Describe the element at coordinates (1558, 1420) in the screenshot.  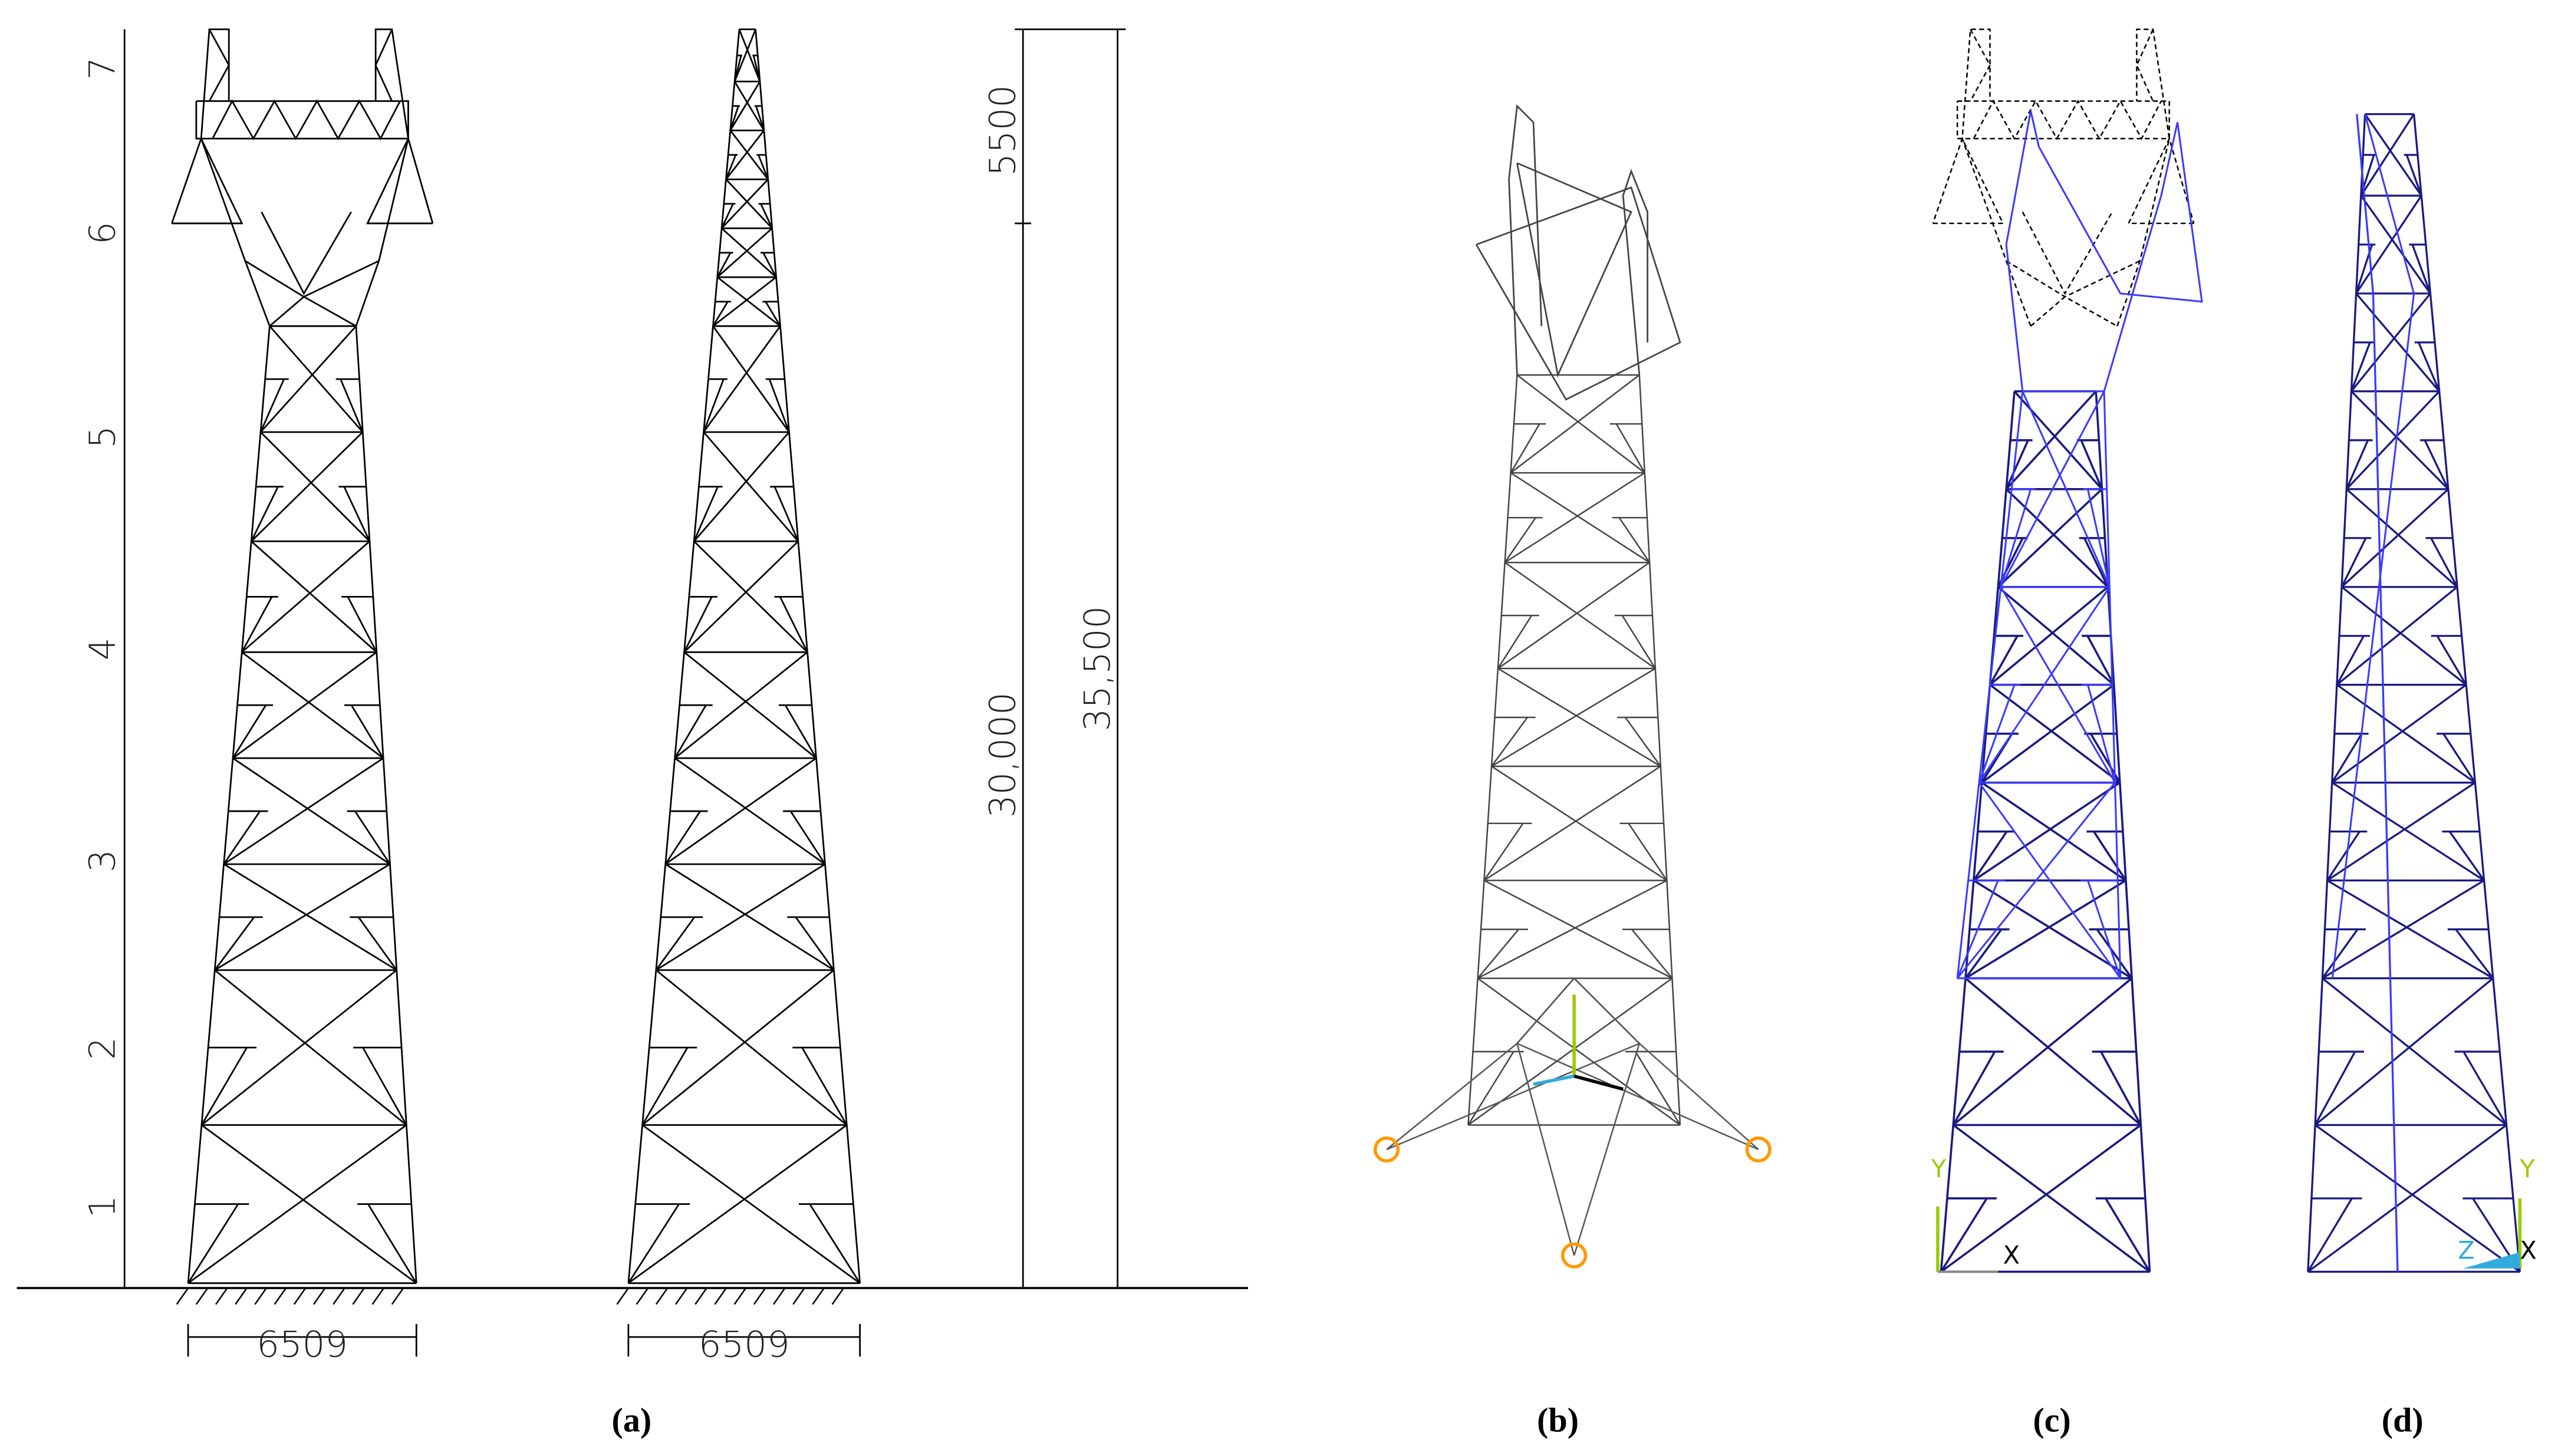
I see `caption: (b)` at that location.